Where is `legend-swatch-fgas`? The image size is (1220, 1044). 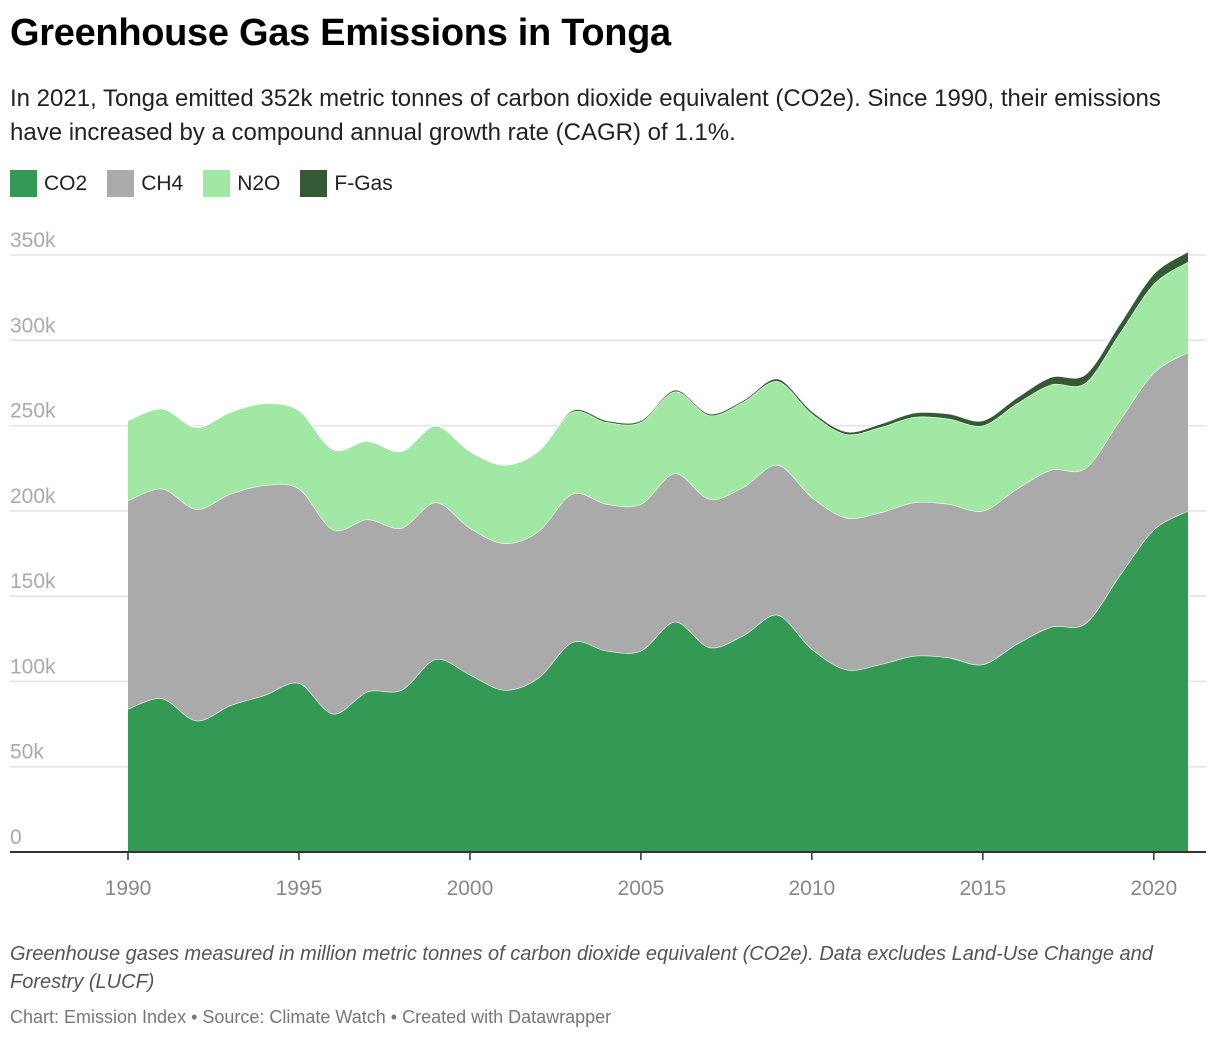
legend-swatch-fgas is located at coordinates (314, 183).